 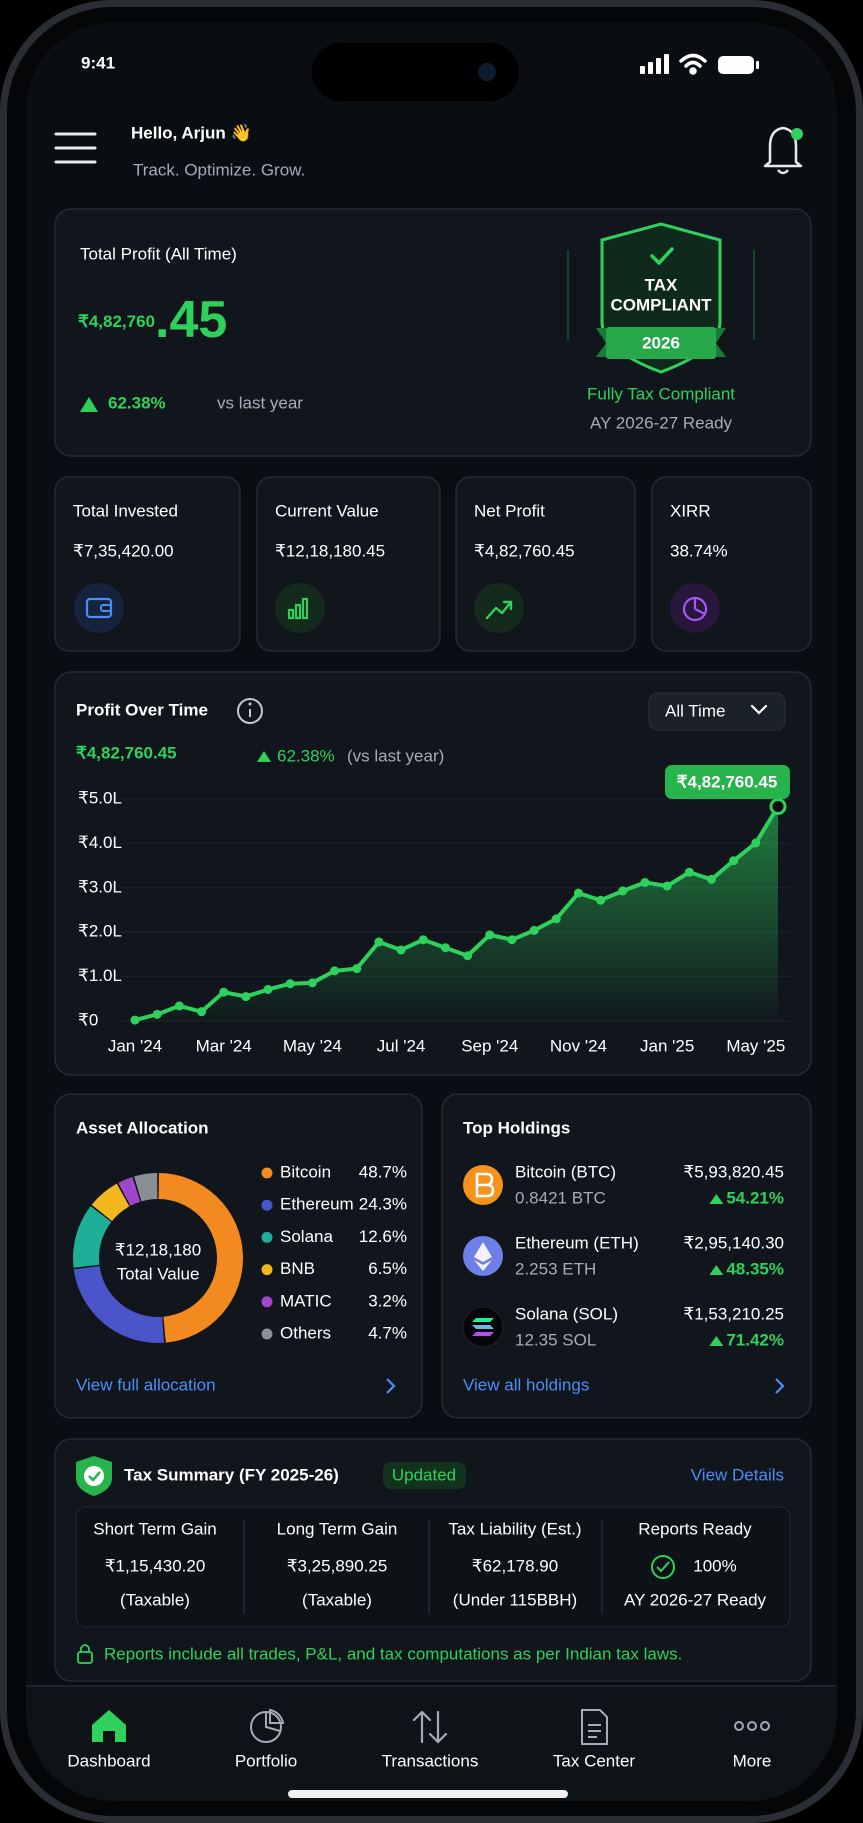 I want to click on nav-label: Tax Center, so click(x=594, y=1760).